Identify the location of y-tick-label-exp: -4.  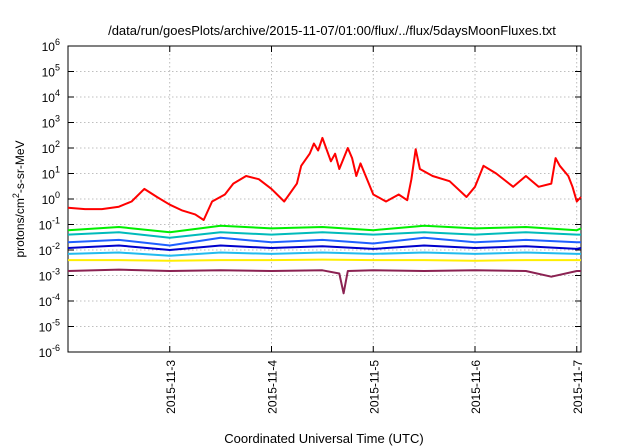
(56, 297).